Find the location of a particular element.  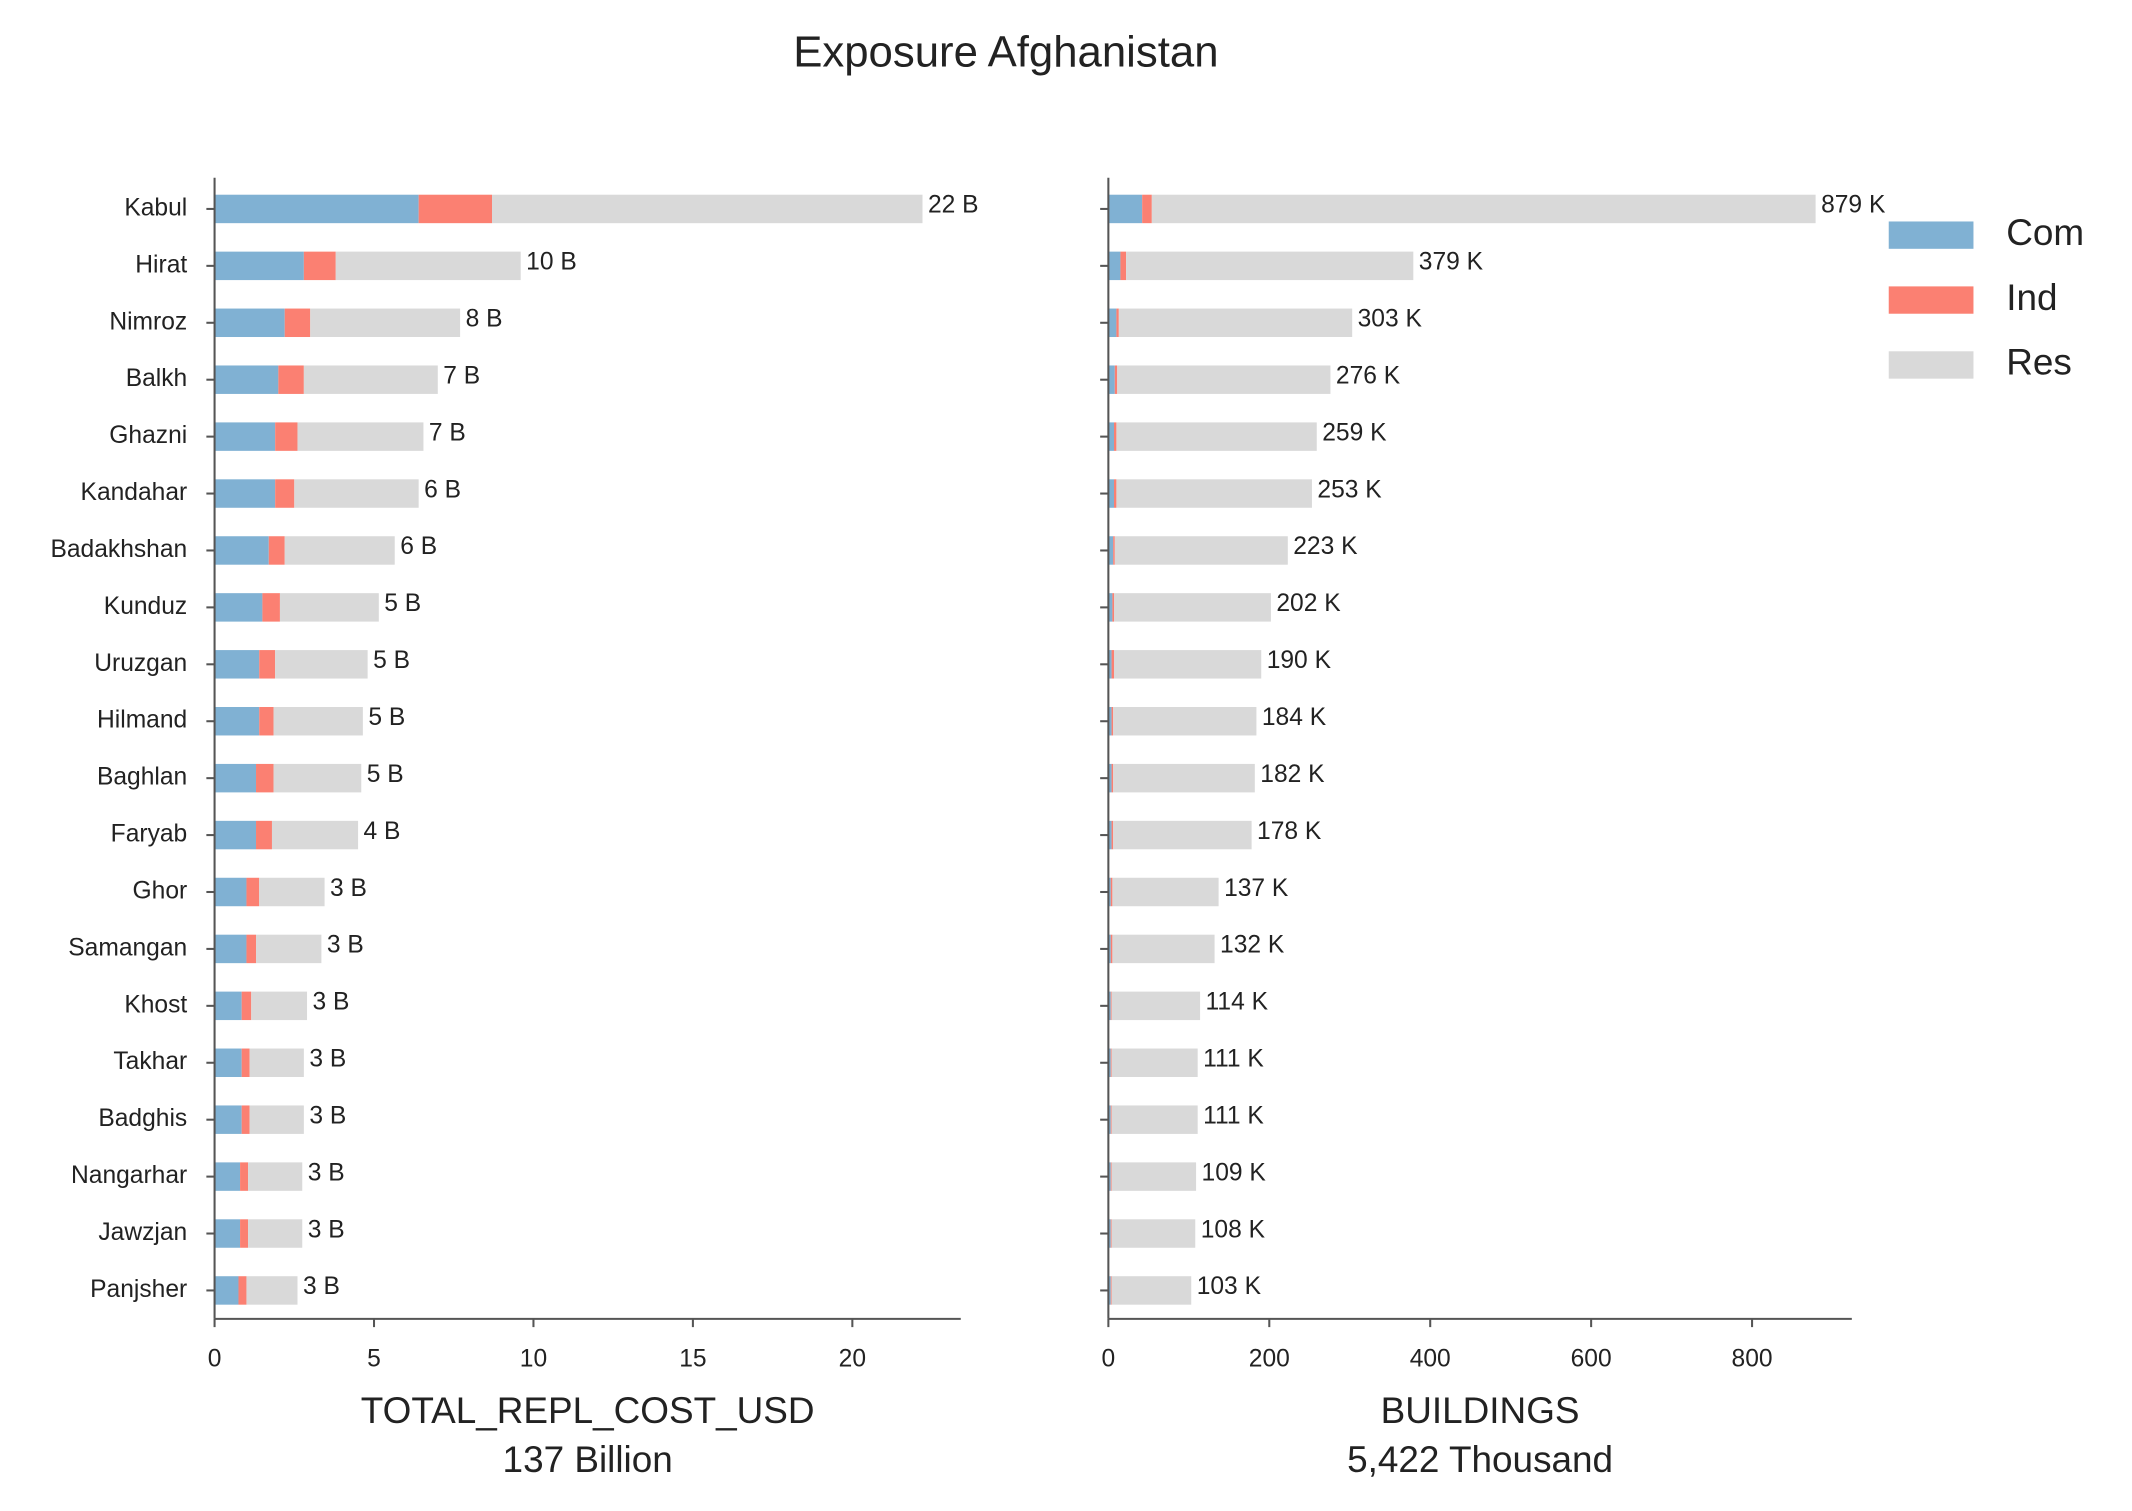

y-tick-label: Hirat is located at coordinates (161, 264).